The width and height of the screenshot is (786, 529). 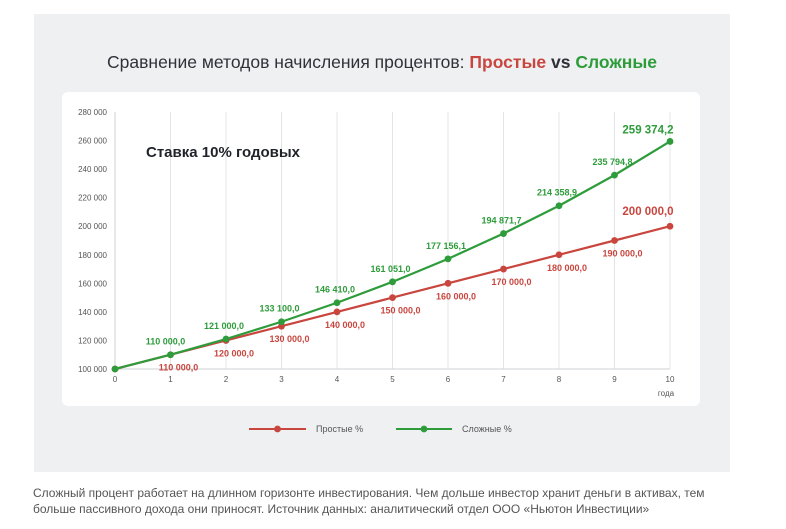 I want to click on compound-data-label: 133 100,0, so click(x=279, y=309).